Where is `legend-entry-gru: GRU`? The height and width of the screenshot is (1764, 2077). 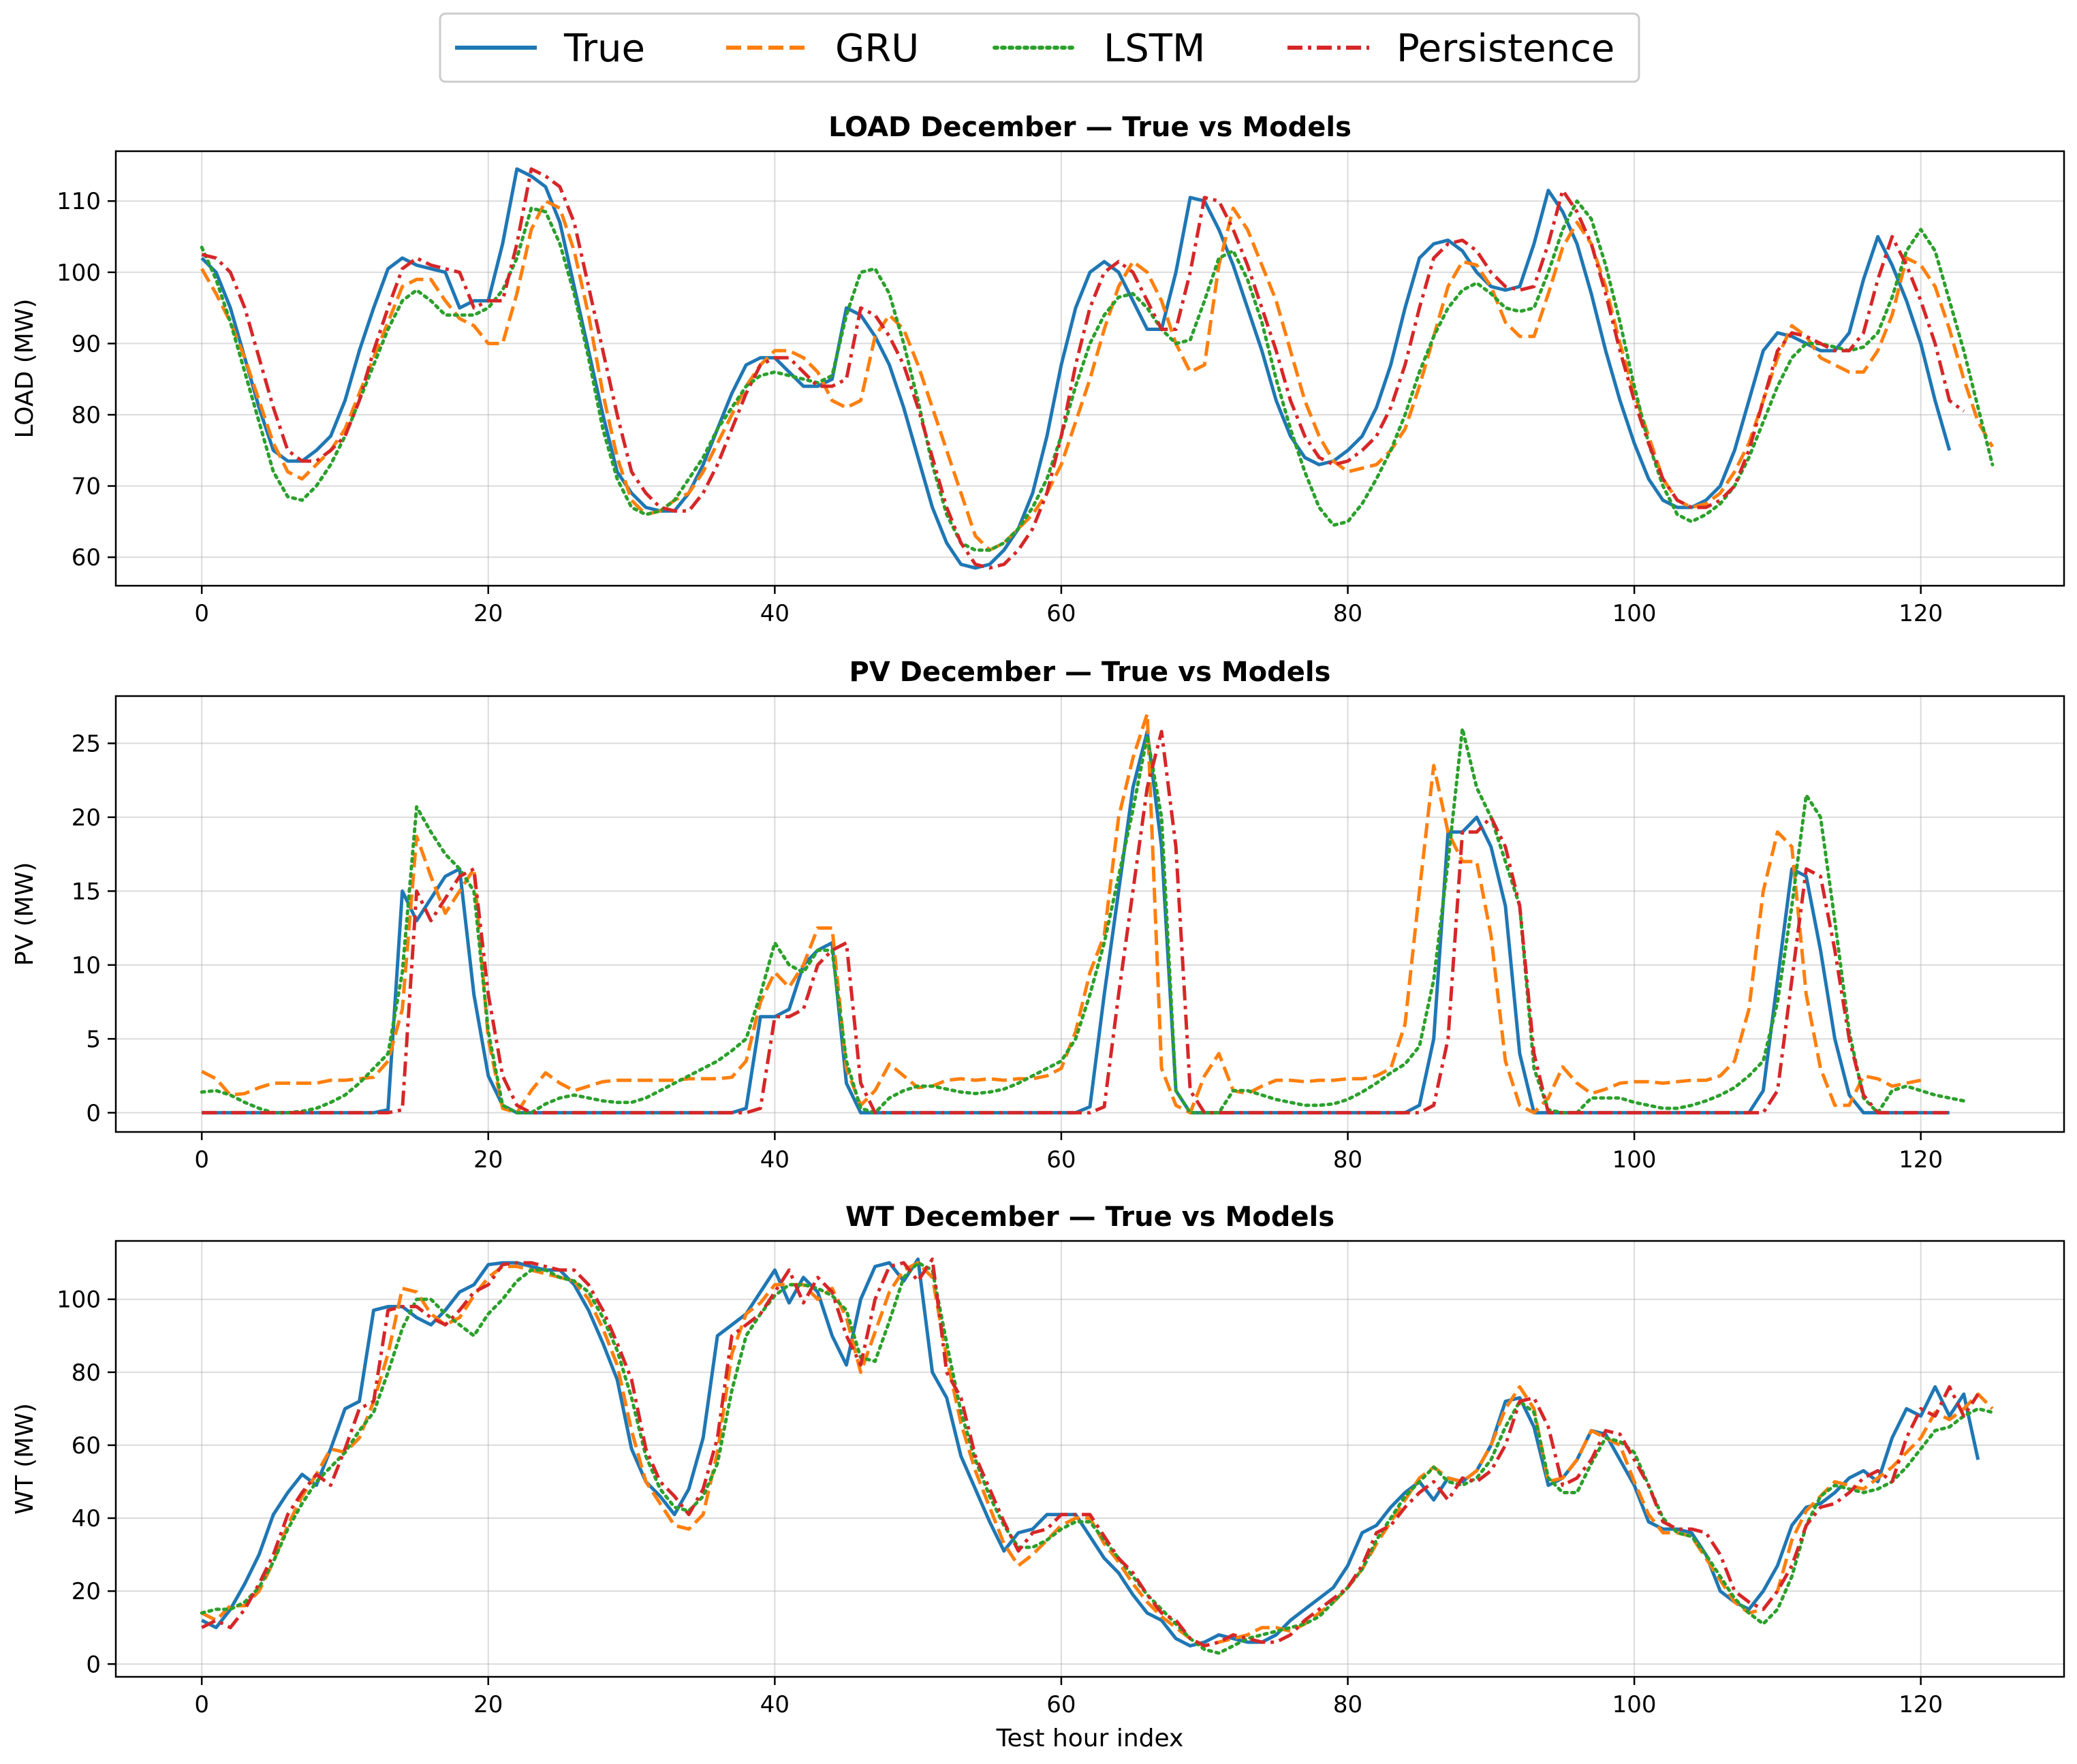 legend-entry-gru: GRU is located at coordinates (823, 49).